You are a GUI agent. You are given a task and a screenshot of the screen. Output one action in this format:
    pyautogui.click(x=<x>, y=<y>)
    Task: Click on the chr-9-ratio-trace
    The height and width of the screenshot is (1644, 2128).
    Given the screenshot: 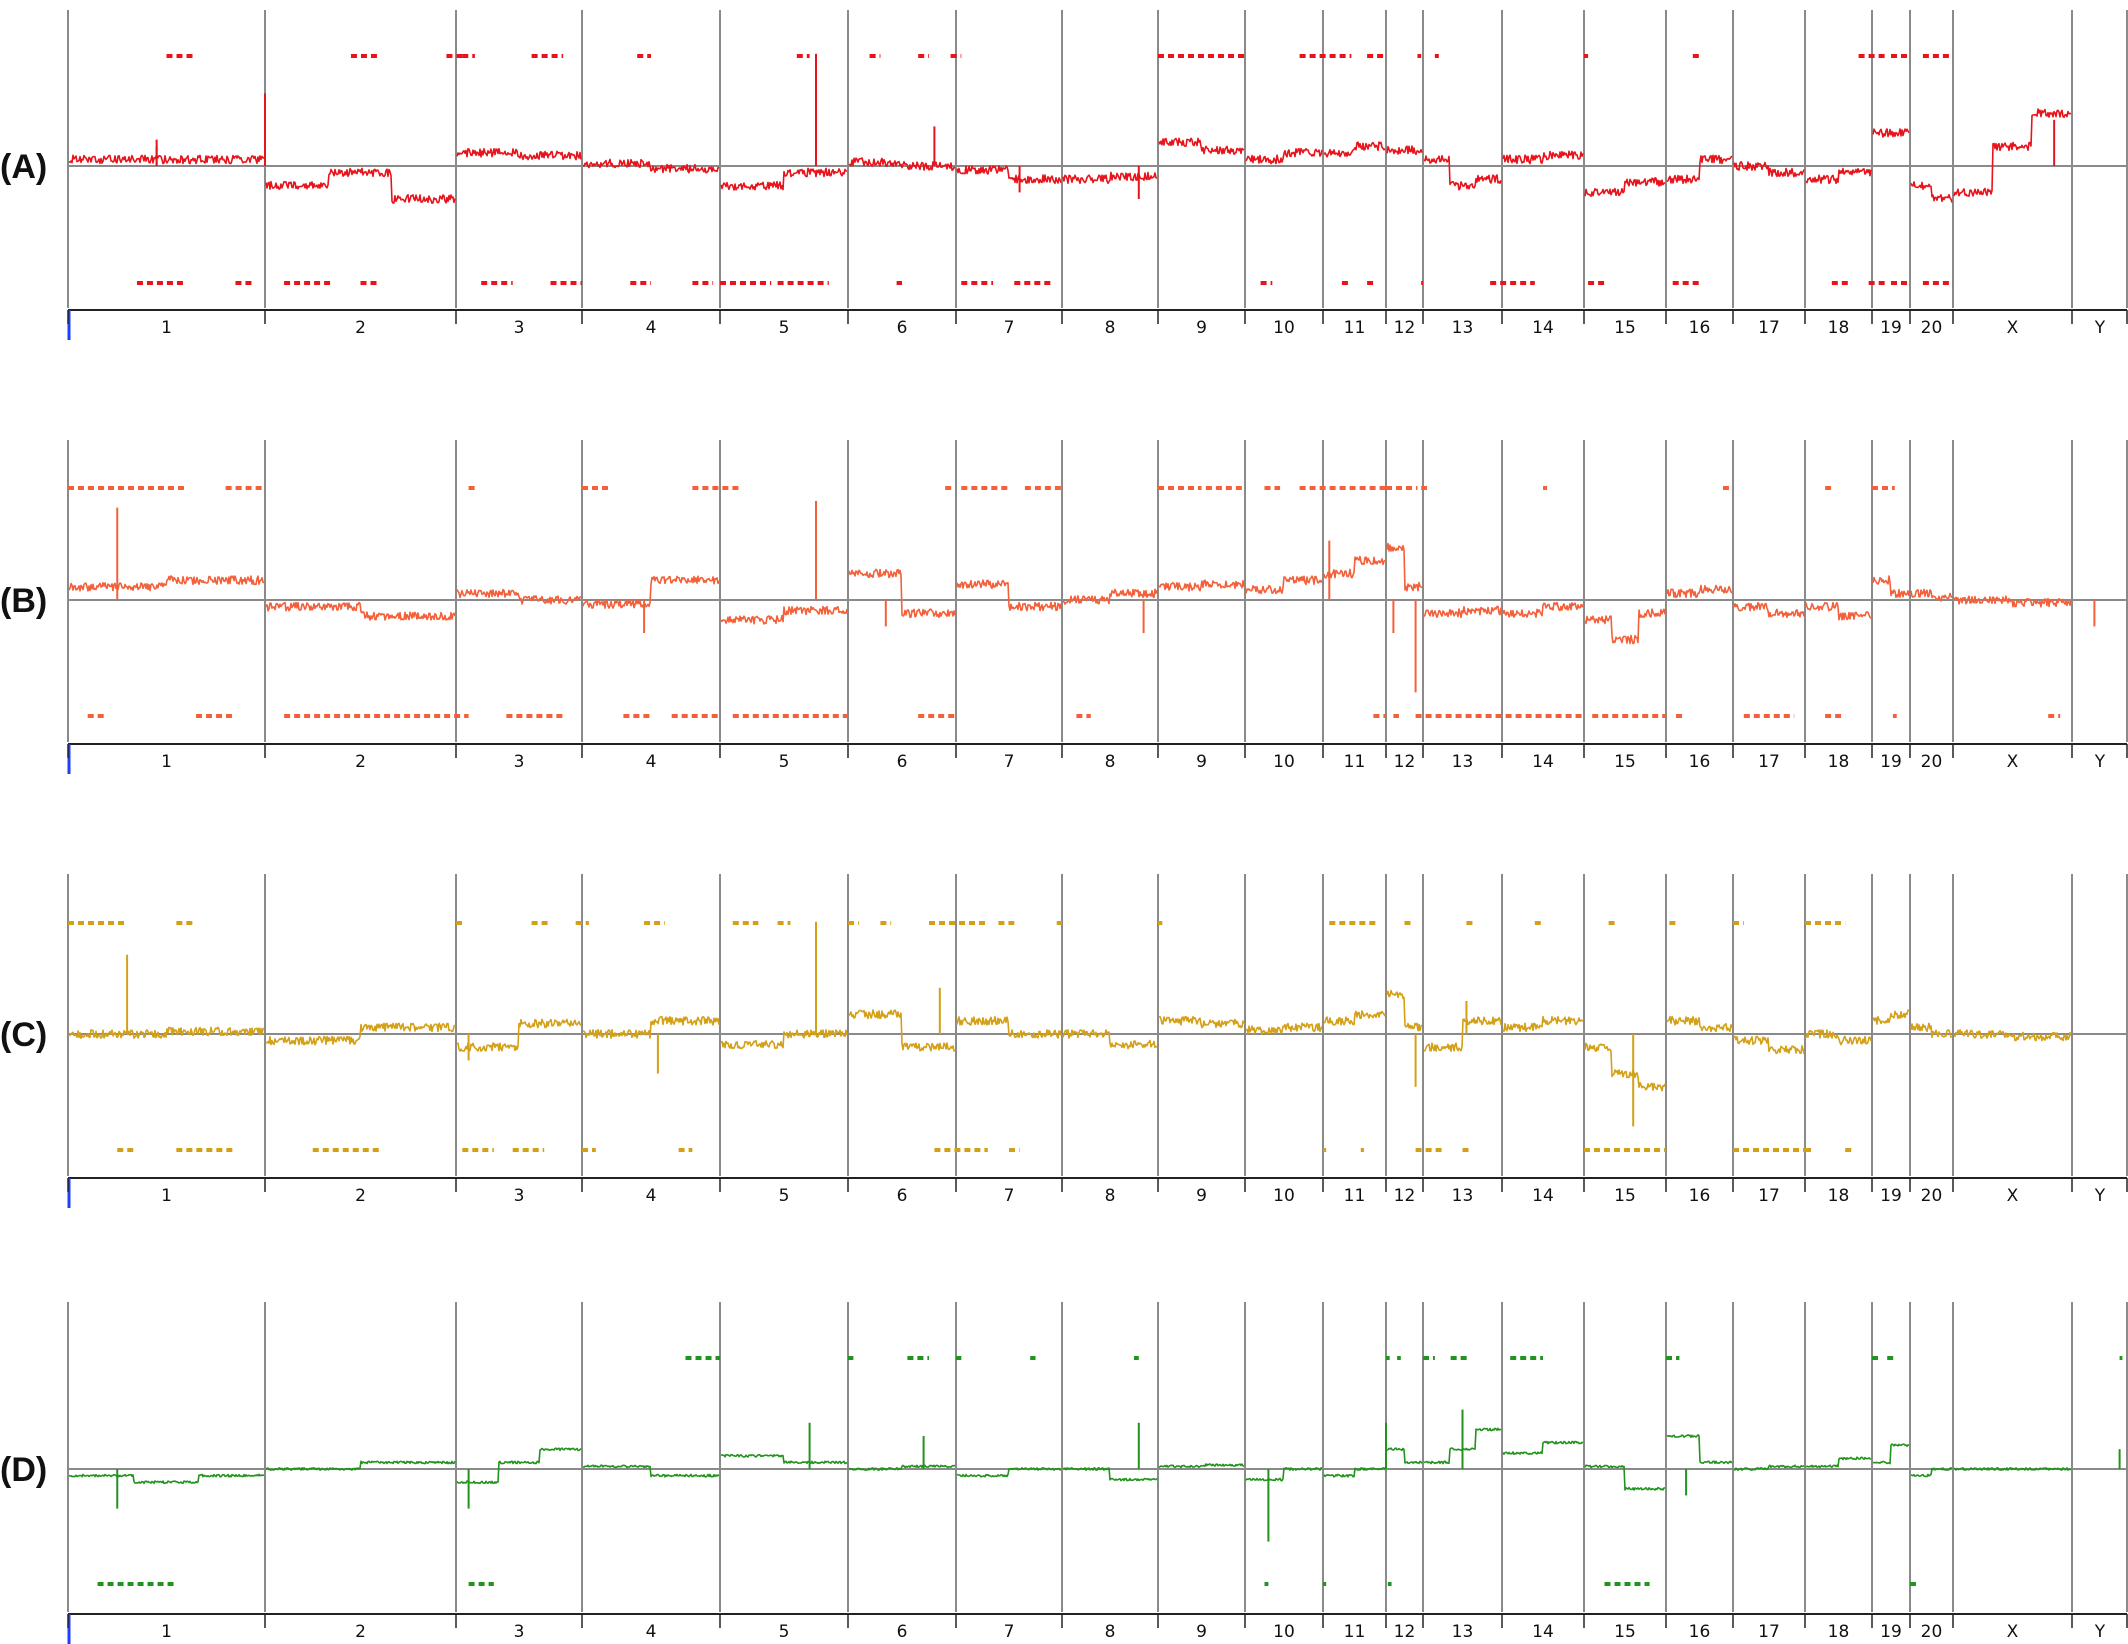 What is the action you would take?
    pyautogui.click(x=1201, y=1466)
    